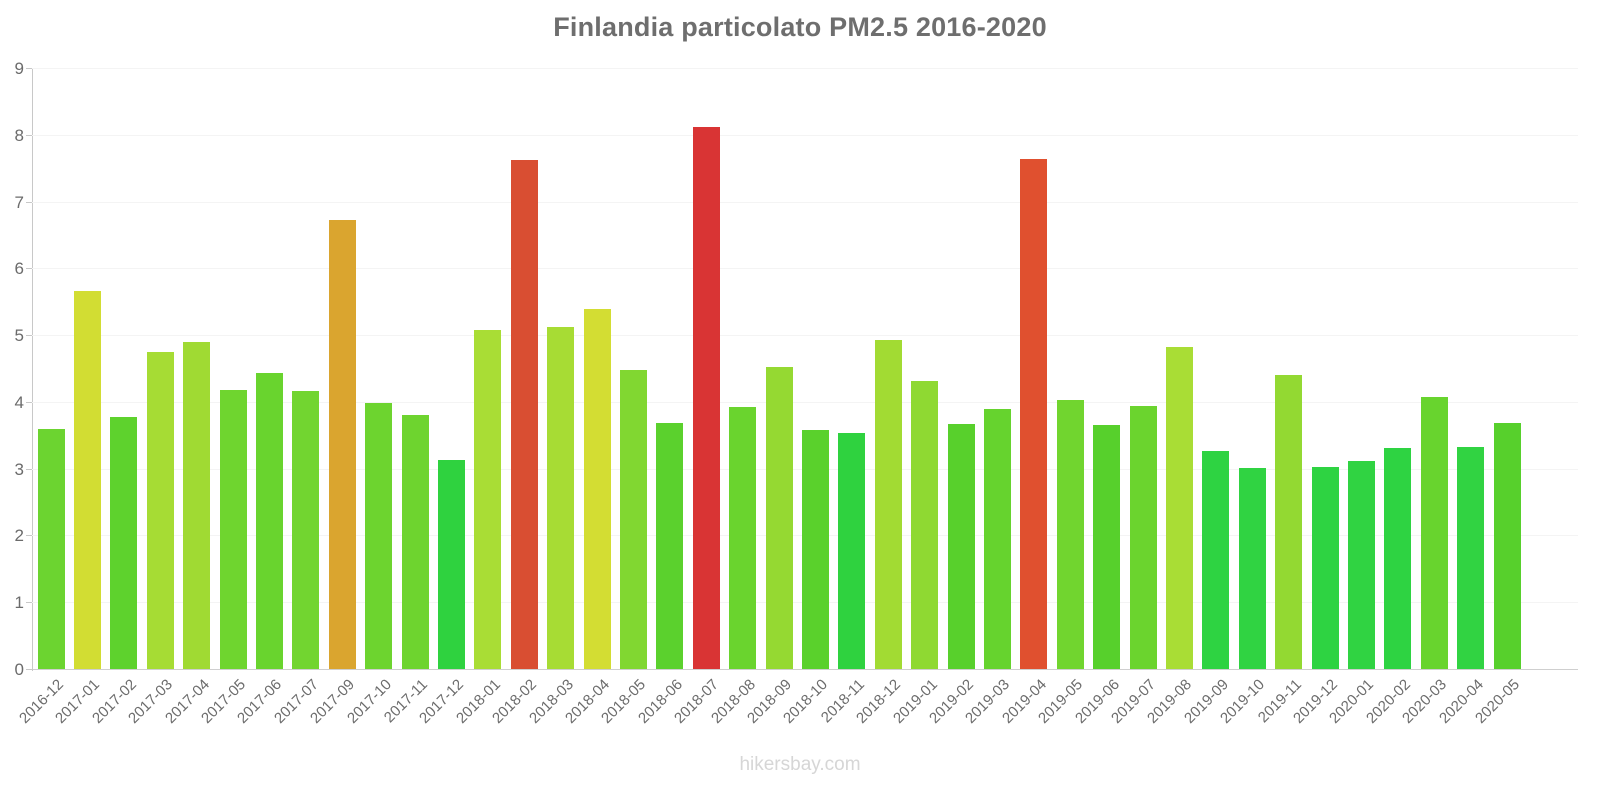 The width and height of the screenshot is (1600, 800). I want to click on y-axis-tick-label: 4, so click(19, 402).